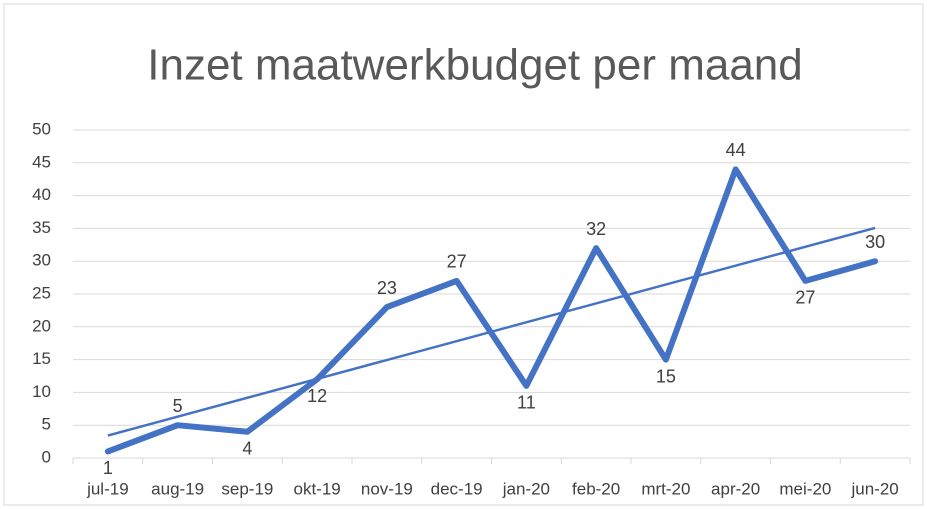 The height and width of the screenshot is (509, 927). Describe the element at coordinates (596, 229) in the screenshot. I see `data-label: 32` at that location.